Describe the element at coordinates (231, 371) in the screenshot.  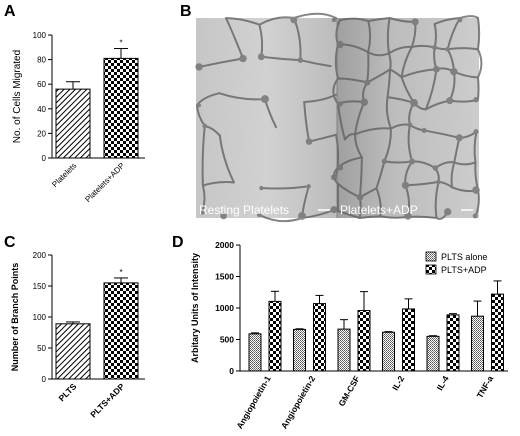
I see `y-tick-label: 0` at that location.